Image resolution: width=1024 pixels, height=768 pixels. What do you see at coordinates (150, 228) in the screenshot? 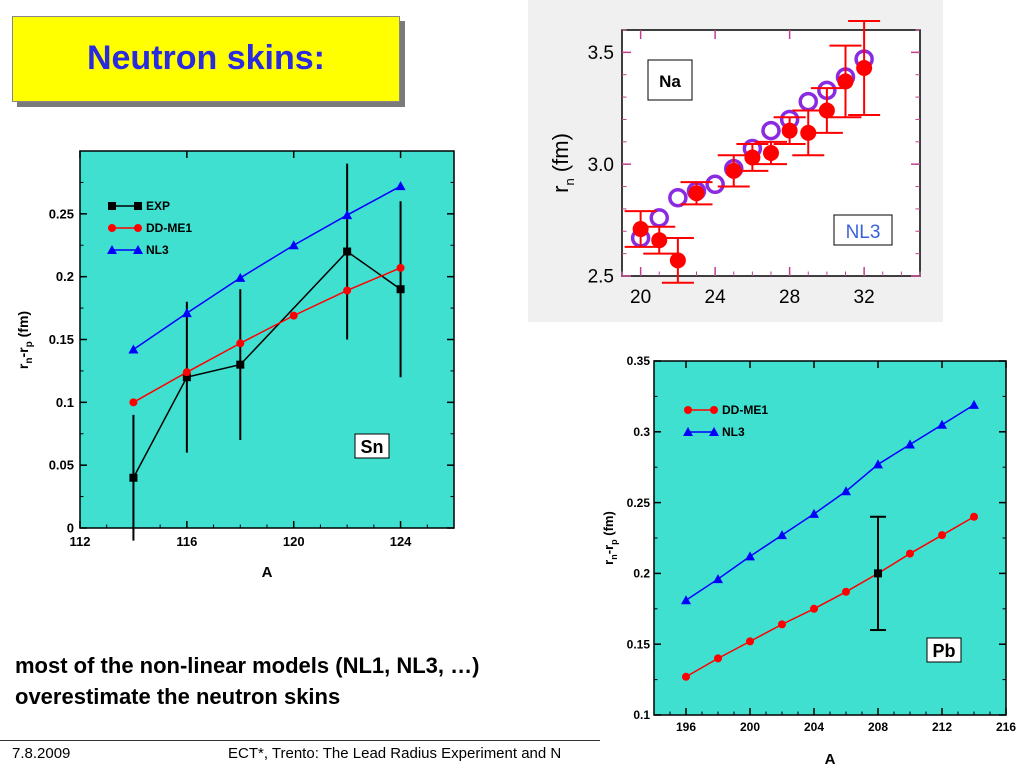
I see `sn-legend-item-dd-me1: DD-ME1` at bounding box center [150, 228].